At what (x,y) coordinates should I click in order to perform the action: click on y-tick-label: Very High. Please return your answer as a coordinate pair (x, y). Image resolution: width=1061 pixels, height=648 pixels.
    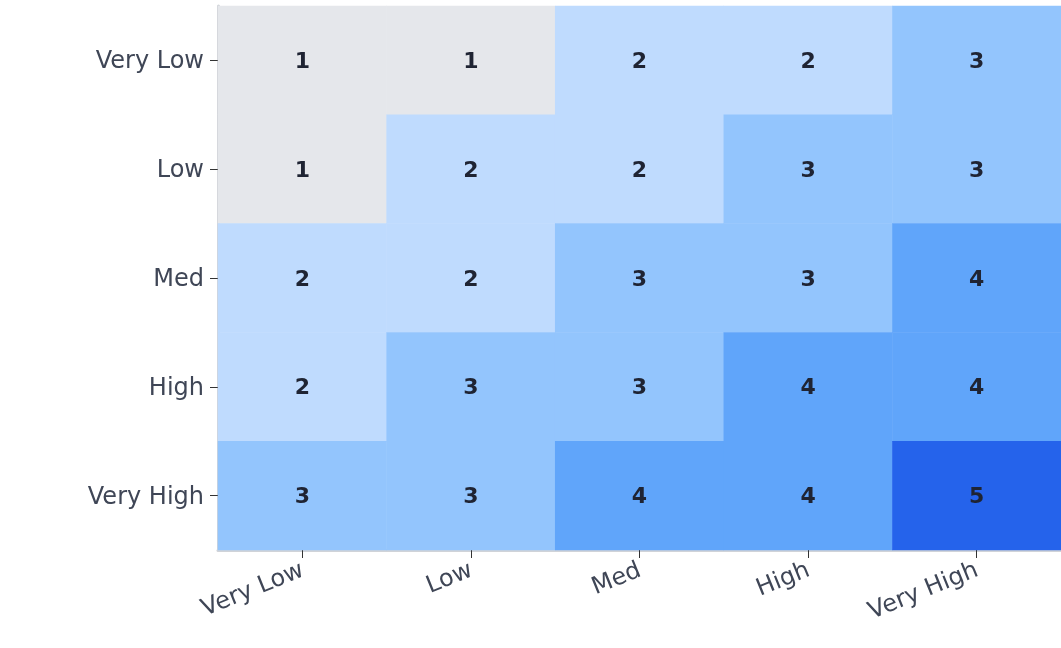
    Looking at the image, I should click on (145, 495).